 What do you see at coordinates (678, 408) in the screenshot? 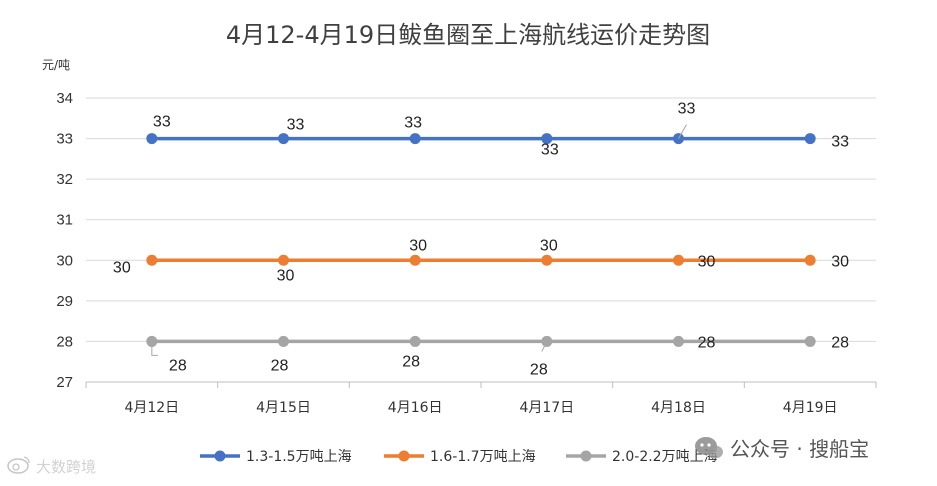
I see `x-tick-label: 4月18日` at bounding box center [678, 408].